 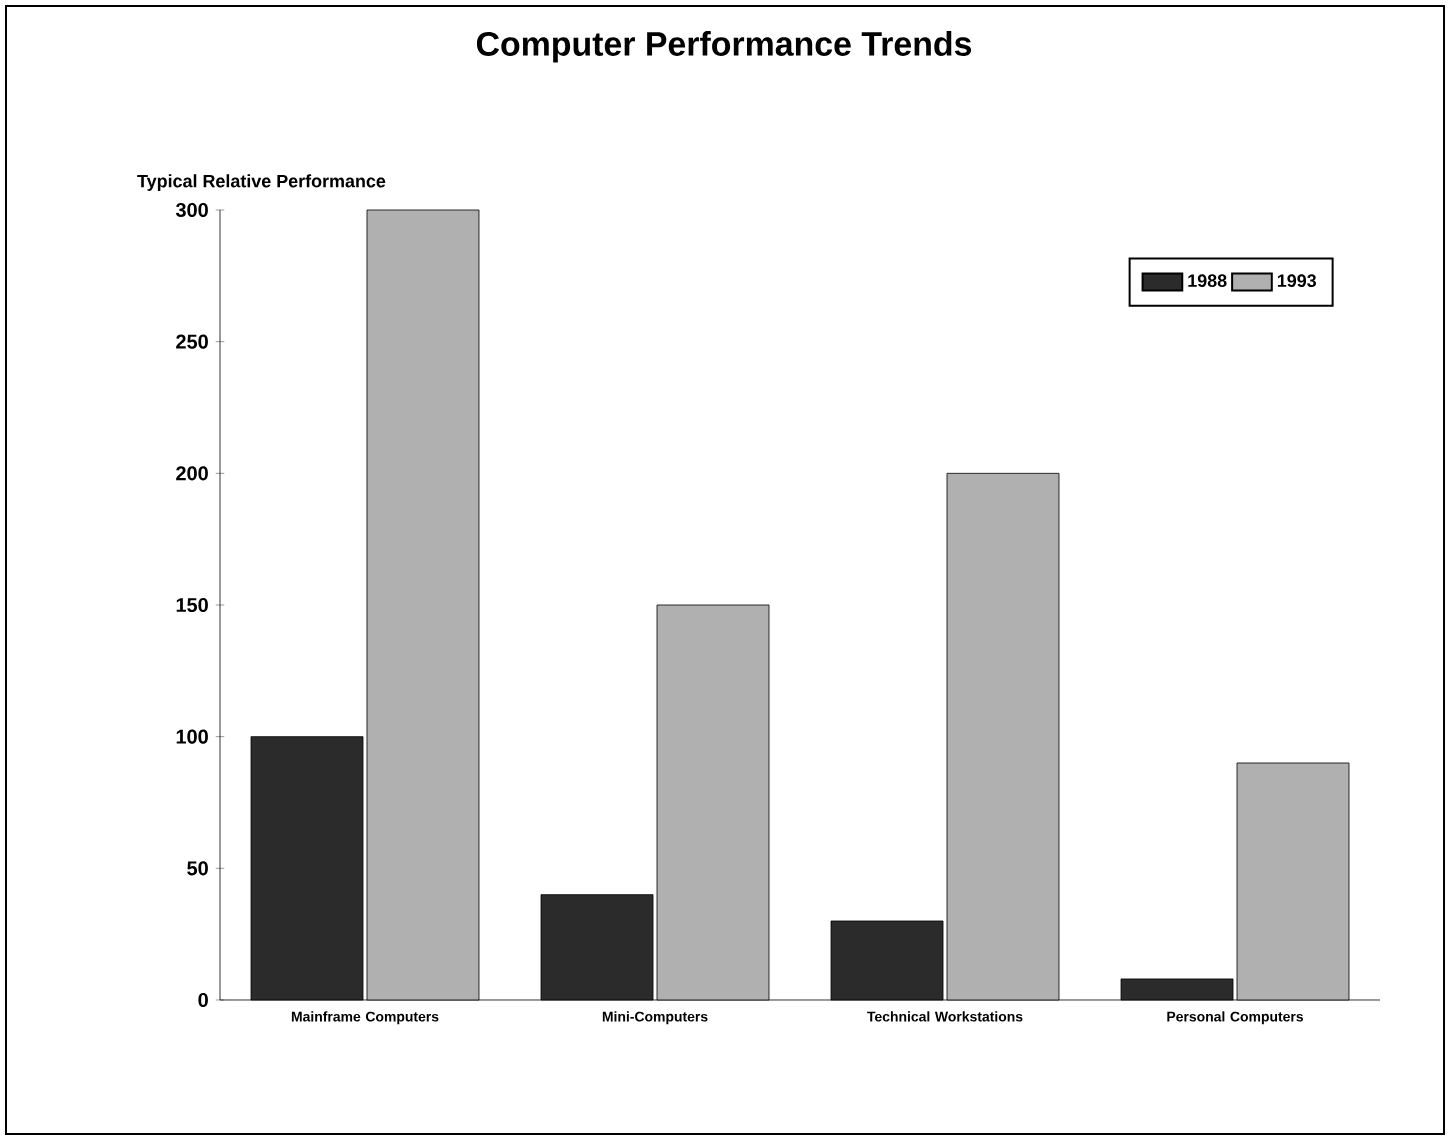 I want to click on y-tick-label: 50, so click(x=197, y=868).